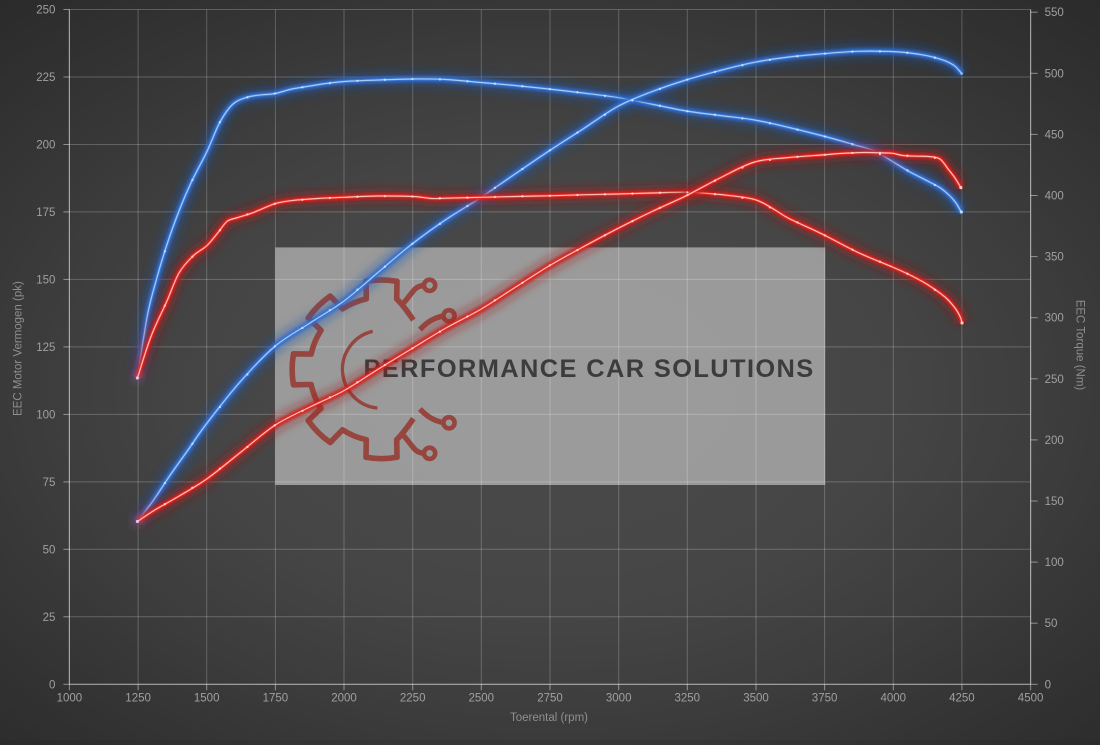 This screenshot has width=1100, height=745. I want to click on svg-text: 3000, so click(619, 698).